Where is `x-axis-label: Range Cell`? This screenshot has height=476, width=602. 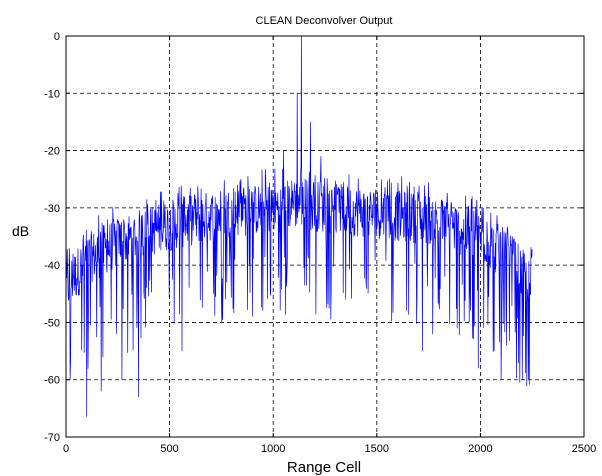 x-axis-label: Range Cell is located at coordinates (324, 467).